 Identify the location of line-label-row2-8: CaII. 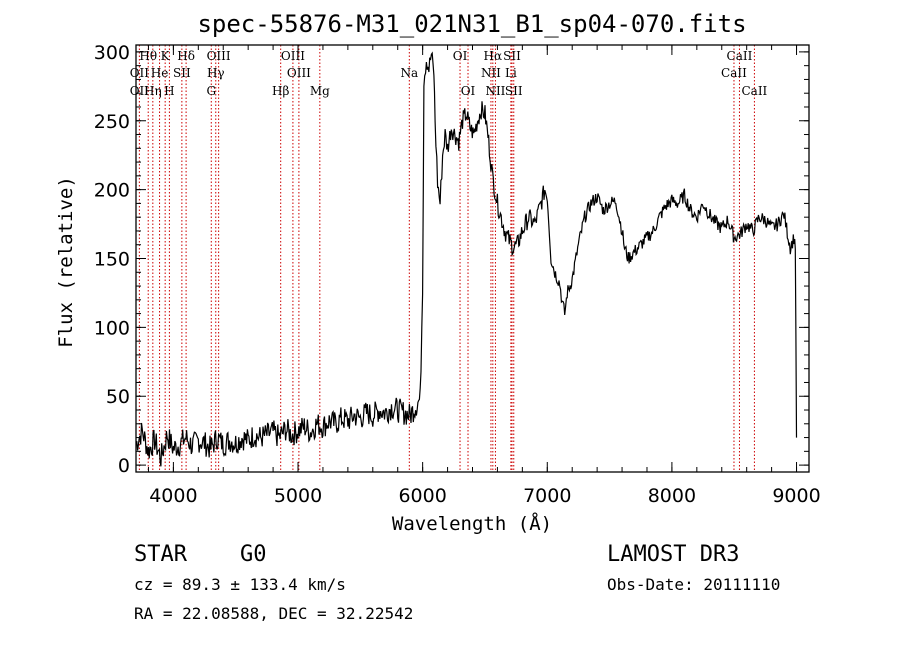
(734, 73).